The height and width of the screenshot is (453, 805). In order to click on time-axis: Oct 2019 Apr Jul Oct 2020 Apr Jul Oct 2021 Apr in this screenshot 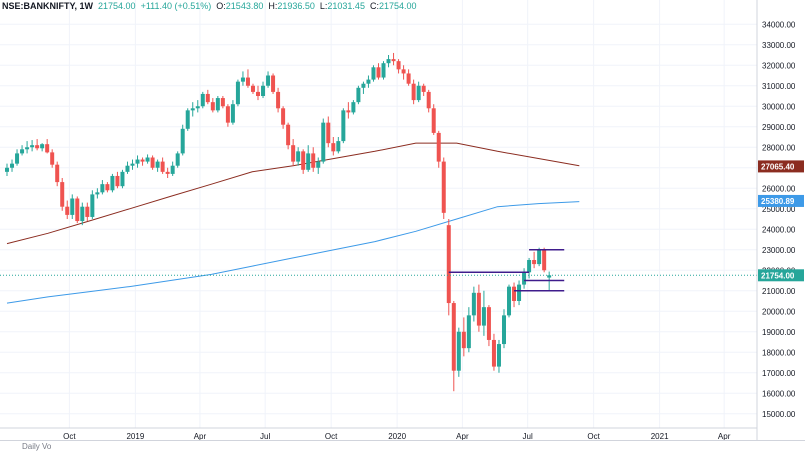, I will do `click(378, 433)`.